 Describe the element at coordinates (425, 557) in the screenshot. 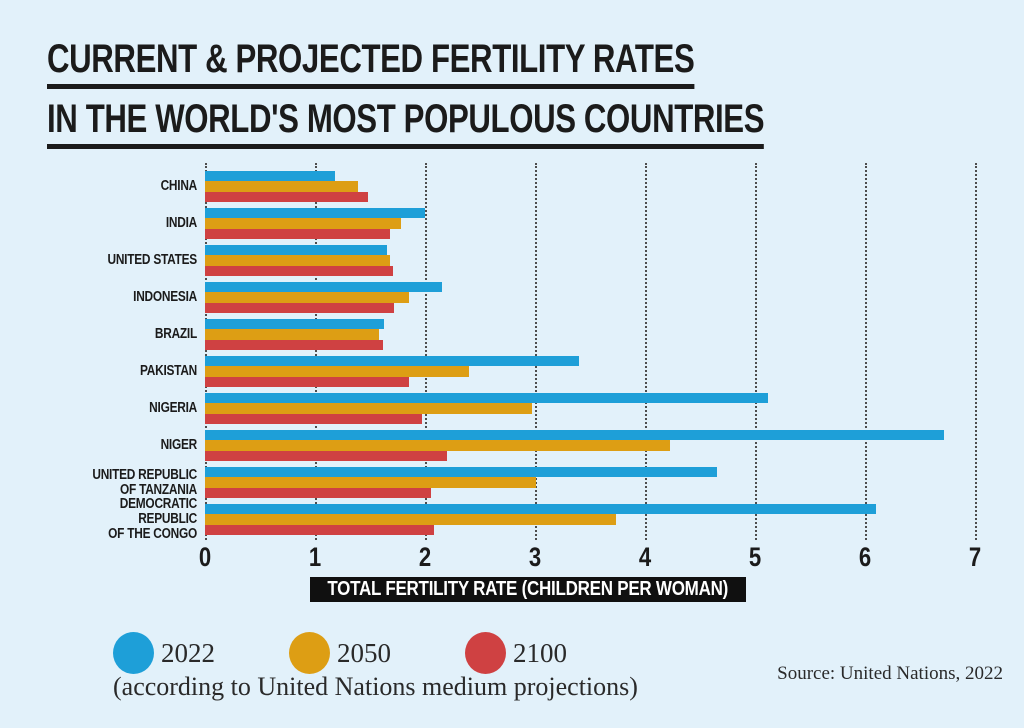

I see `x-tick-label-2: 2` at that location.